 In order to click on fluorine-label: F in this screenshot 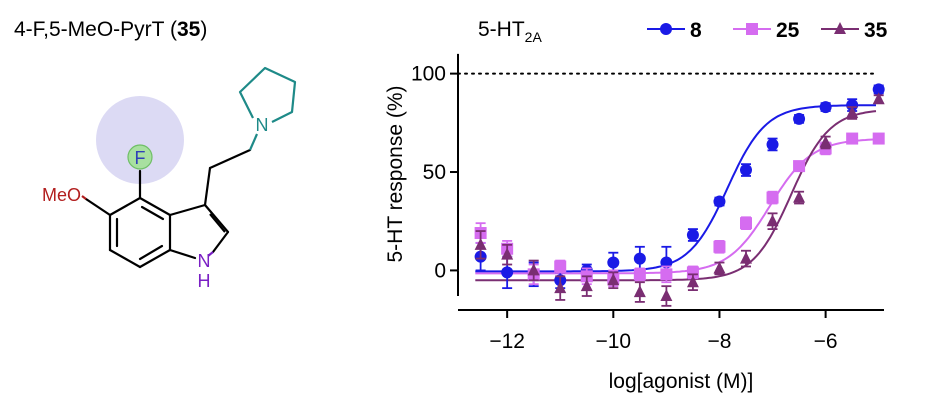, I will do `click(140, 158)`.